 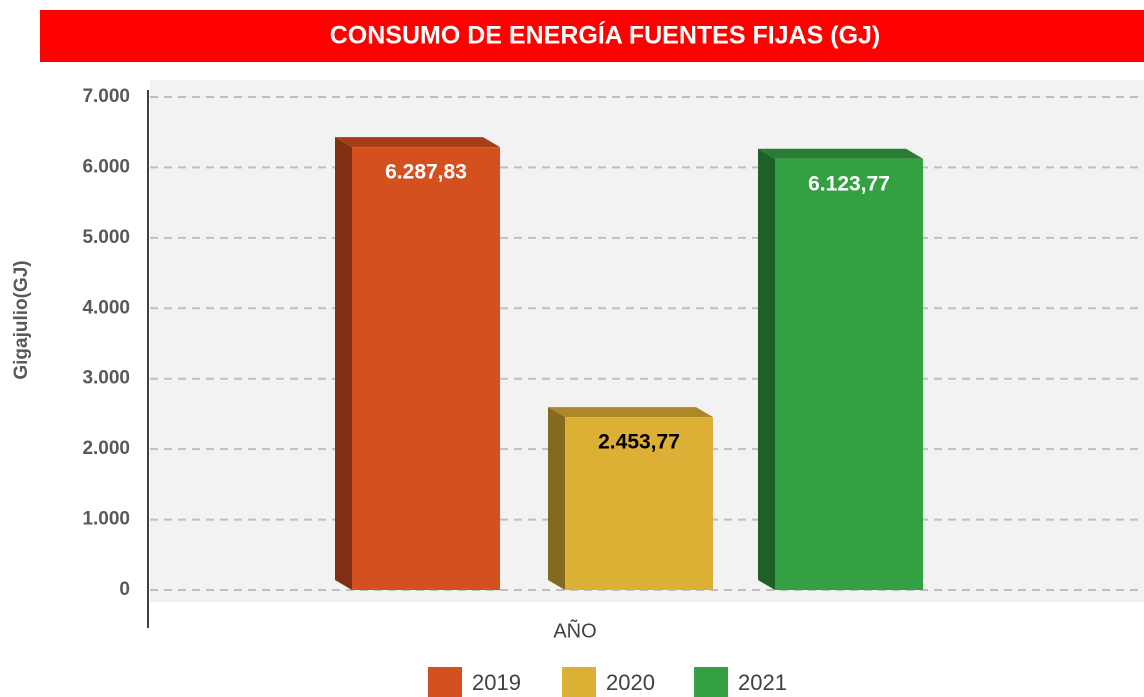 I want to click on chart-title: CONSUMO DE ENERGÍA FUENTES FIJAS (GJ), so click(x=605, y=35).